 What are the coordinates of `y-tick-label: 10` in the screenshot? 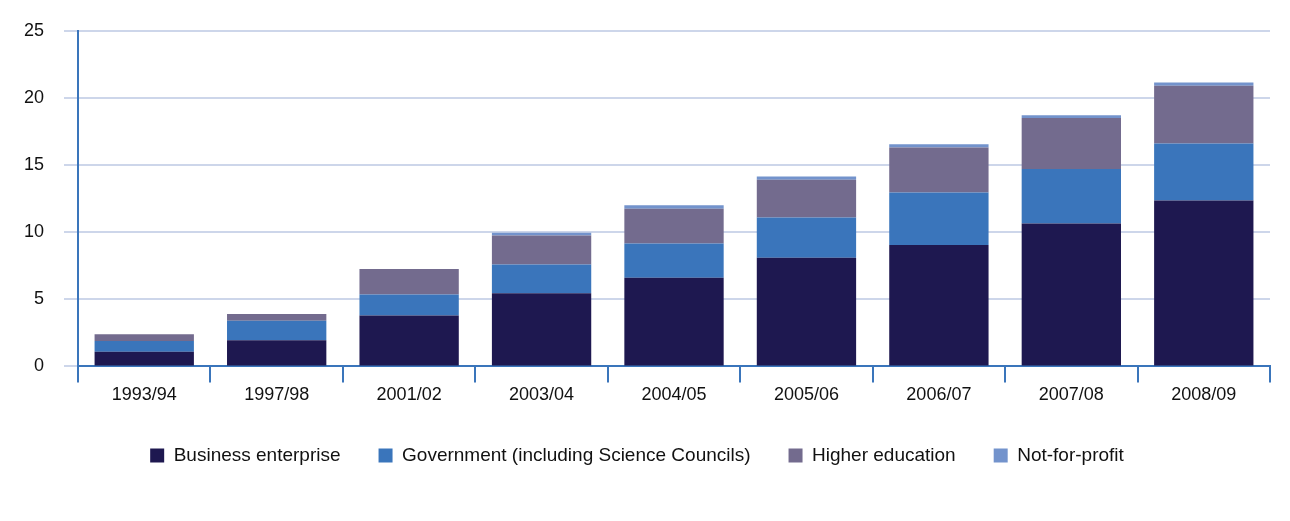 It's located at (34, 231).